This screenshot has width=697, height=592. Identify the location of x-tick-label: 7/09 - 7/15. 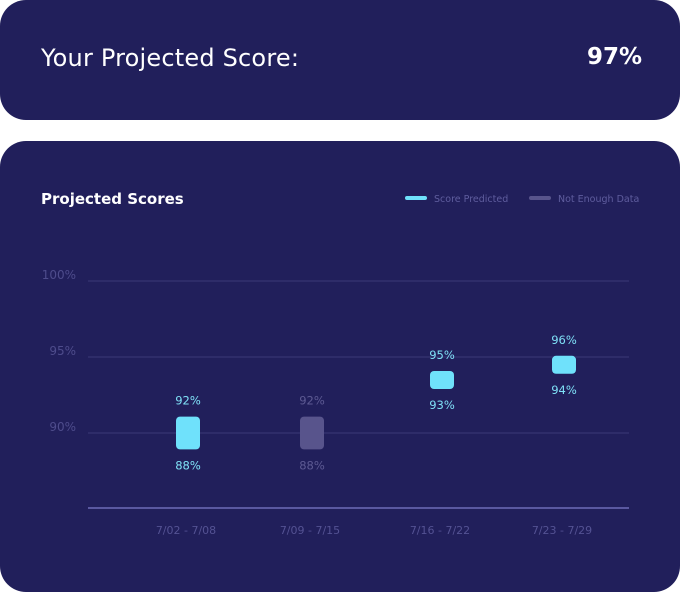
(310, 530).